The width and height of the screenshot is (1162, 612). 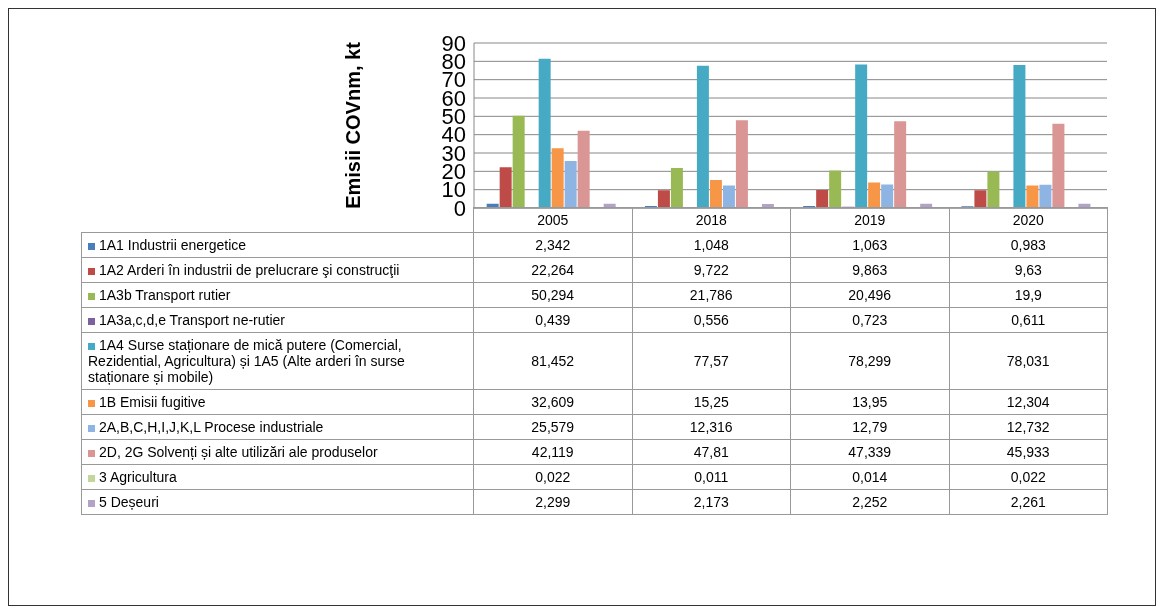 I want to click on legend-label: 2A,B,C,H,I,J,K,L Procese industriale, so click(x=277, y=427).